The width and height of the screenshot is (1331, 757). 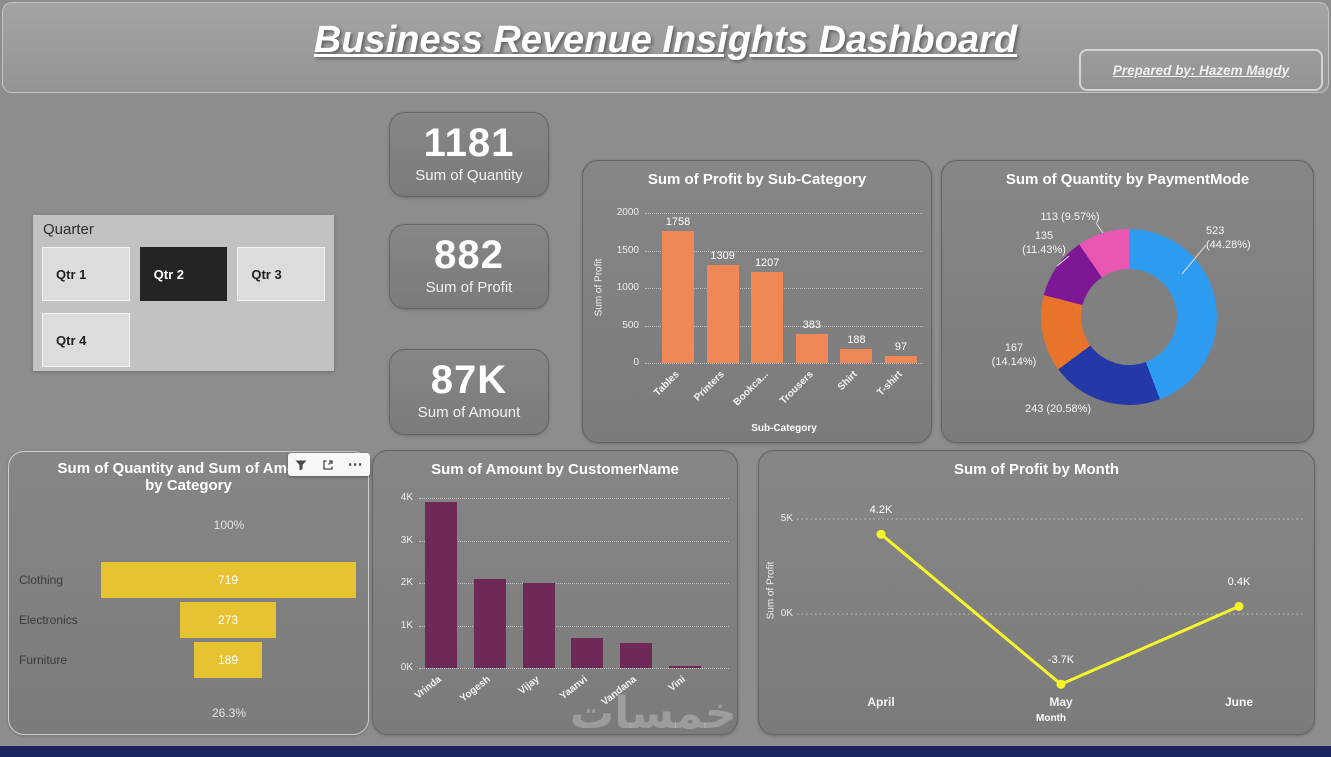 I want to click on kpi-value: 882, so click(x=469, y=255).